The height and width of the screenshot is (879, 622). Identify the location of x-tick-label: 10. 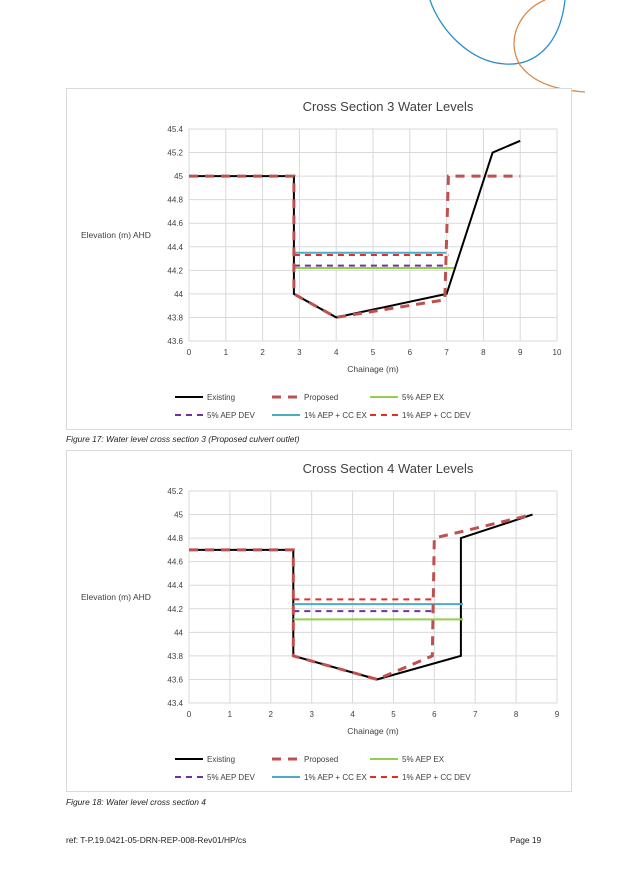
(557, 352).